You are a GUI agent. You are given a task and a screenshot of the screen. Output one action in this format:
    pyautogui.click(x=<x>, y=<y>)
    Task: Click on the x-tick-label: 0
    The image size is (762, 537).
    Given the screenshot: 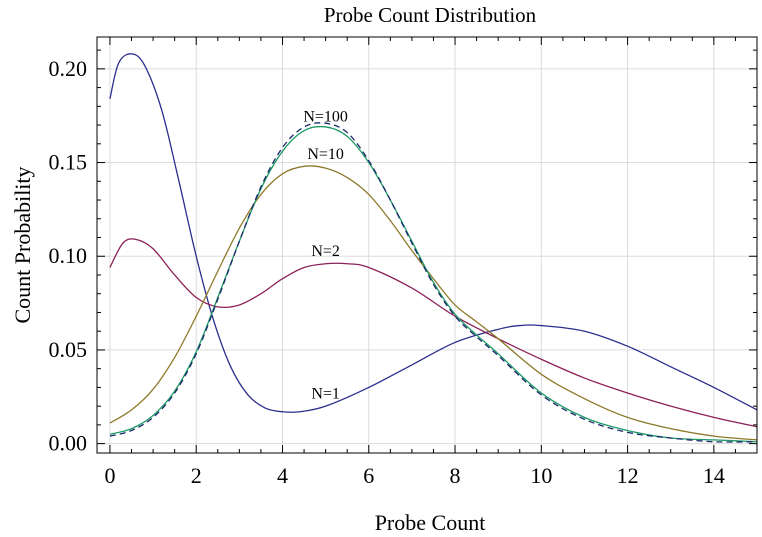 What is the action you would take?
    pyautogui.click(x=109, y=475)
    